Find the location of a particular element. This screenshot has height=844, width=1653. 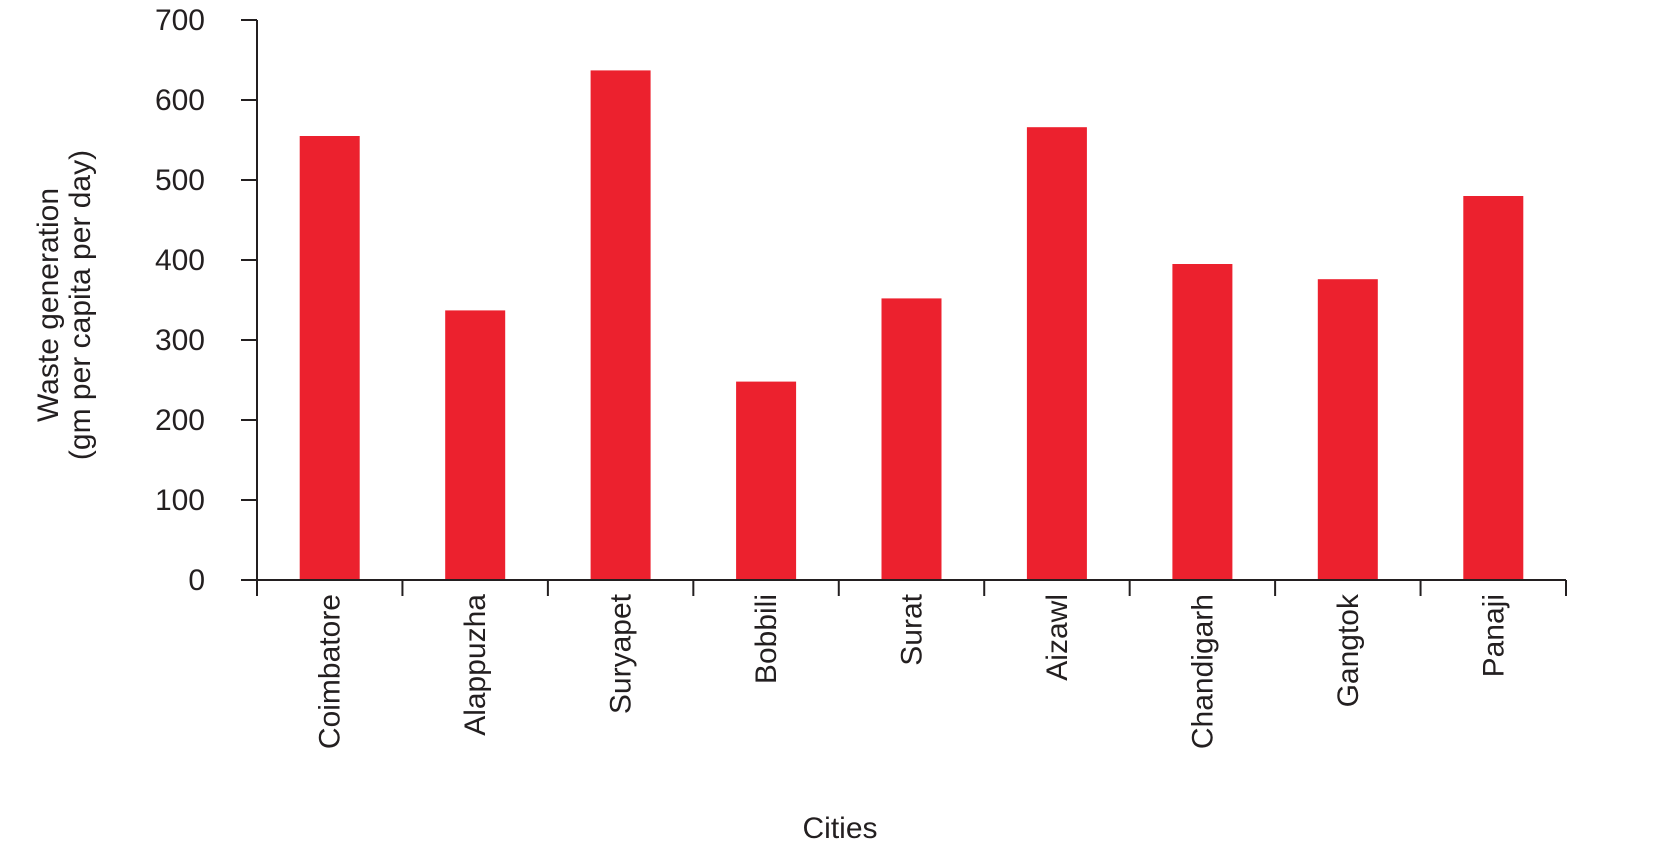

x-axis-title: Cities is located at coordinates (839, 828).